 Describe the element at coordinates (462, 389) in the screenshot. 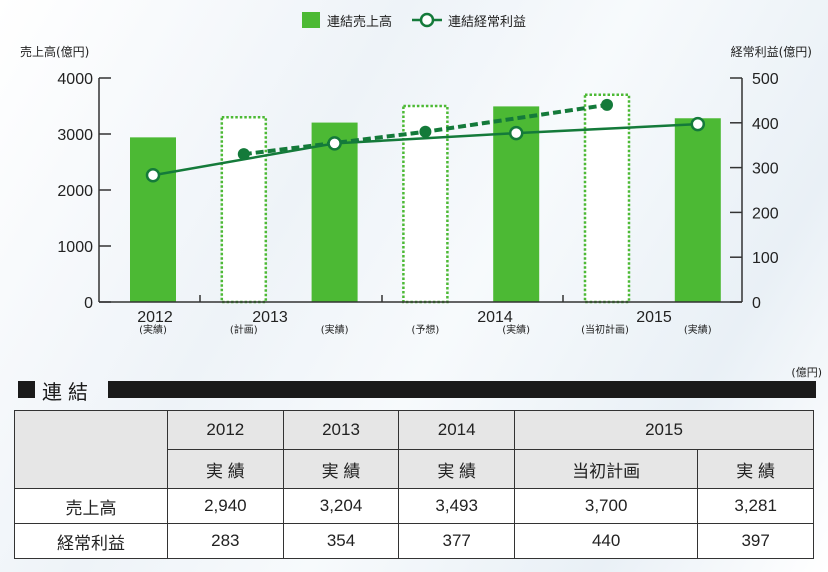

I see `section-rule` at that location.